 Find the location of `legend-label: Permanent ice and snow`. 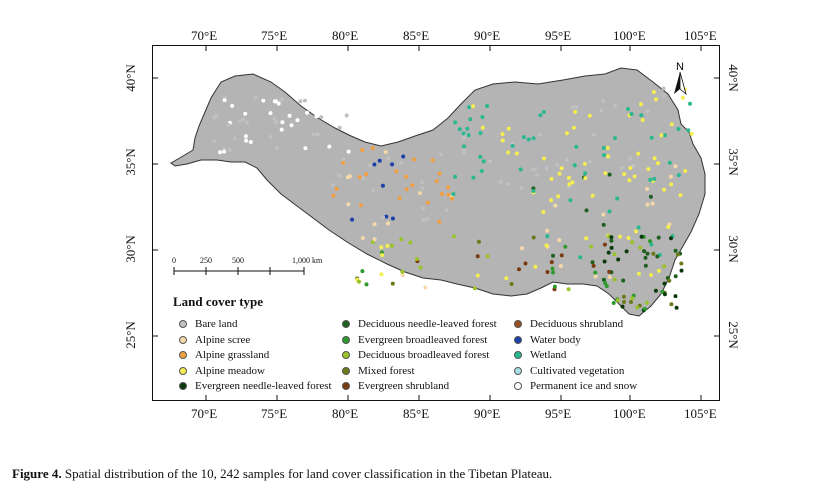

legend-label: Permanent ice and snow is located at coordinates (584, 386).